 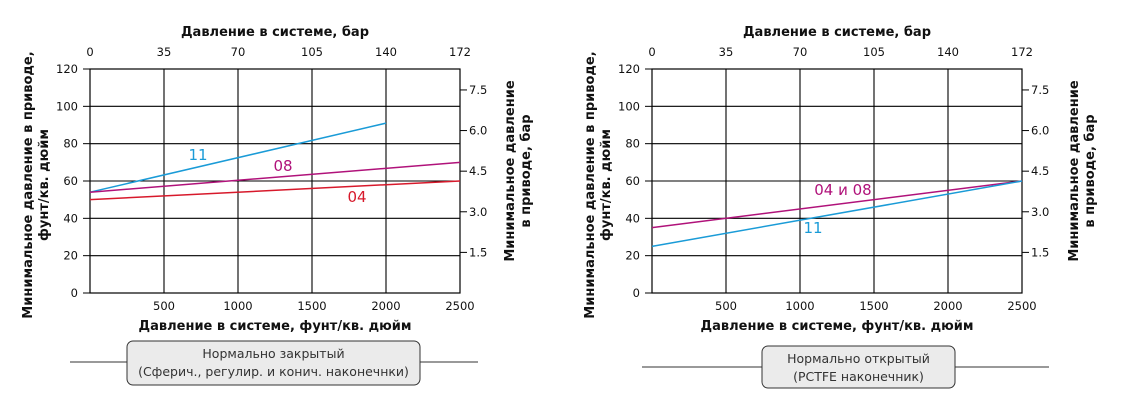 I want to click on series-label: 04 и 08, so click(x=842, y=190).